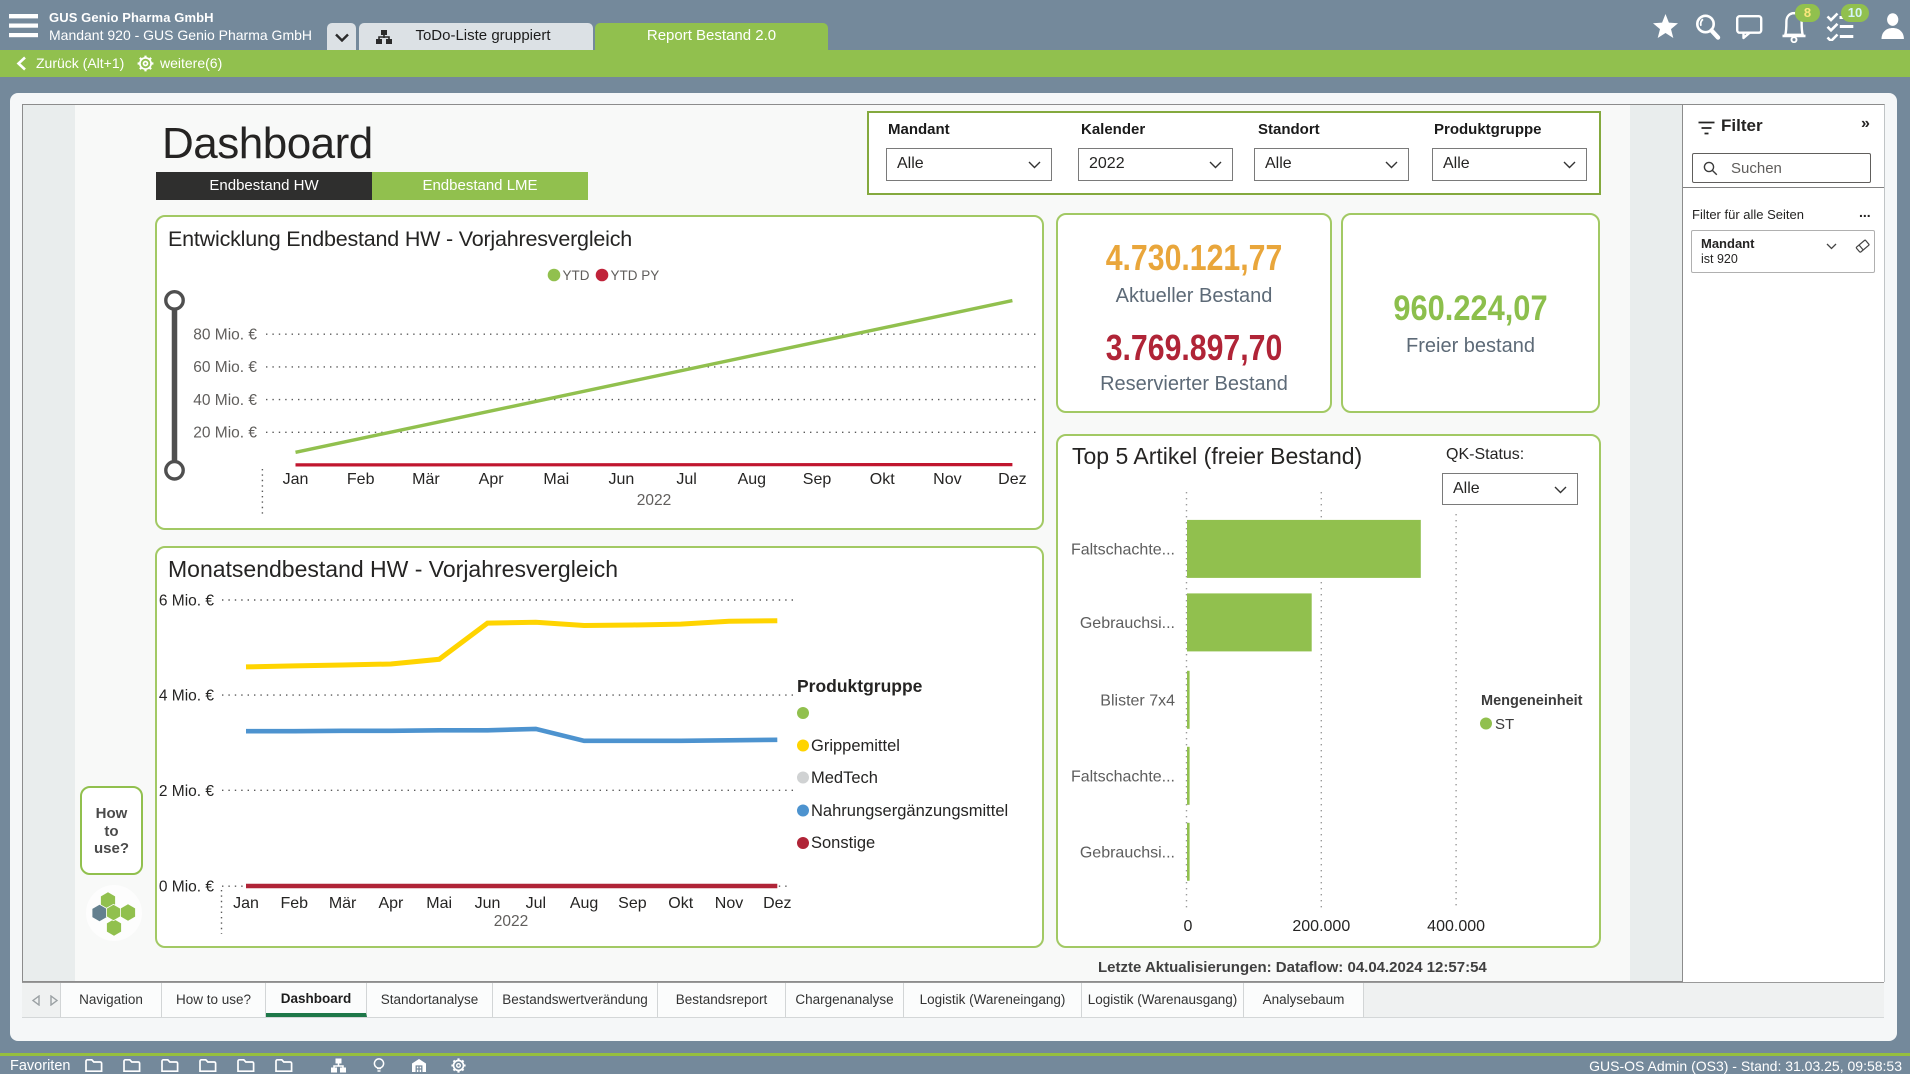 The image size is (1910, 1074). Describe the element at coordinates (225, 367) in the screenshot. I see `svg-text: 60 Mio. €` at that location.